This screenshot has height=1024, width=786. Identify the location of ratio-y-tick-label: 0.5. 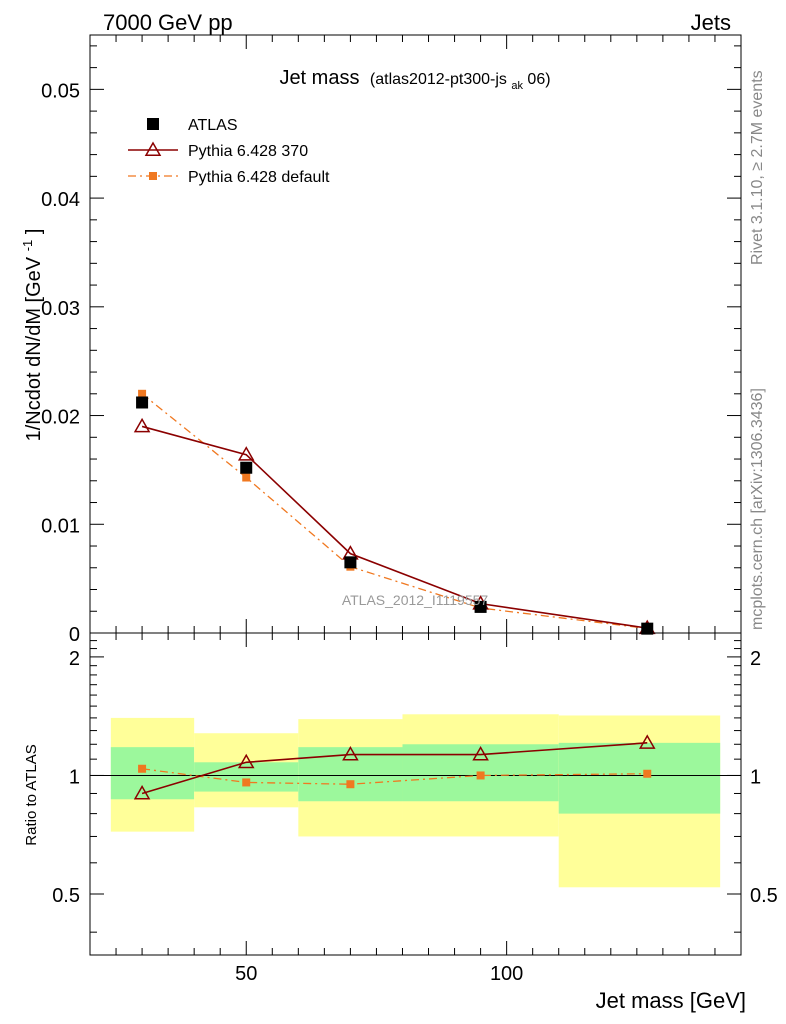
(66, 896).